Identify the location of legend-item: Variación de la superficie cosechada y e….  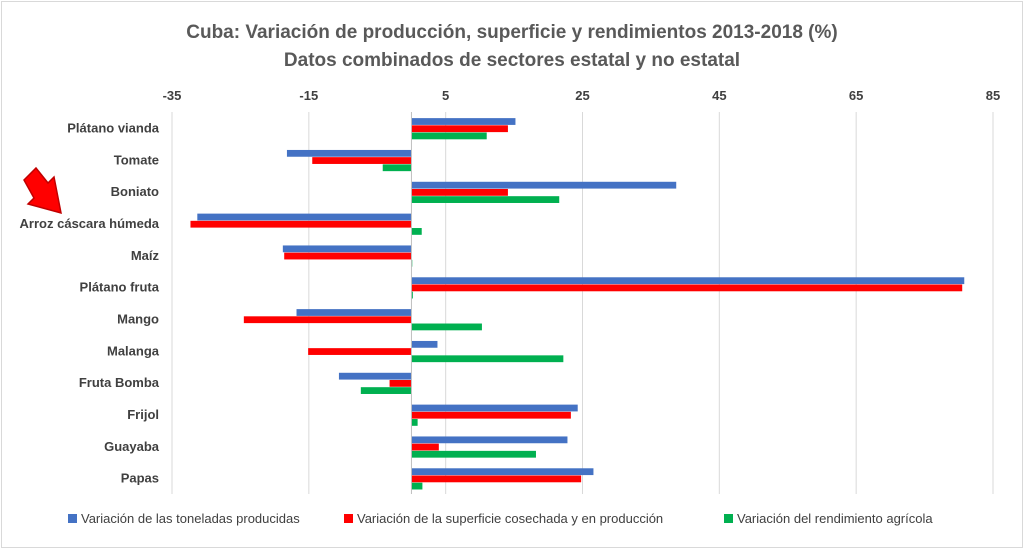
(503, 518).